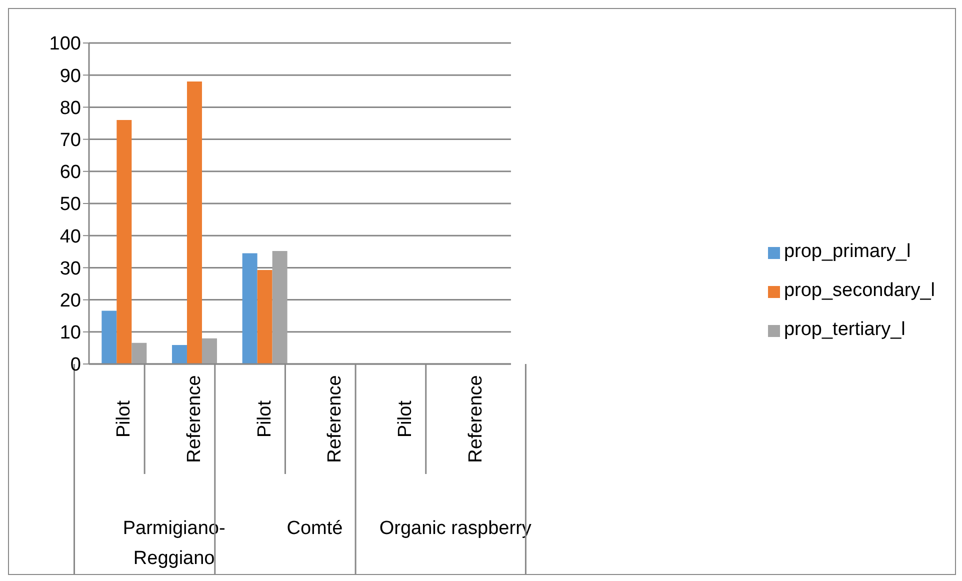 The height and width of the screenshot is (581, 962). Describe the element at coordinates (314, 528) in the screenshot. I see `text: Comté` at that location.